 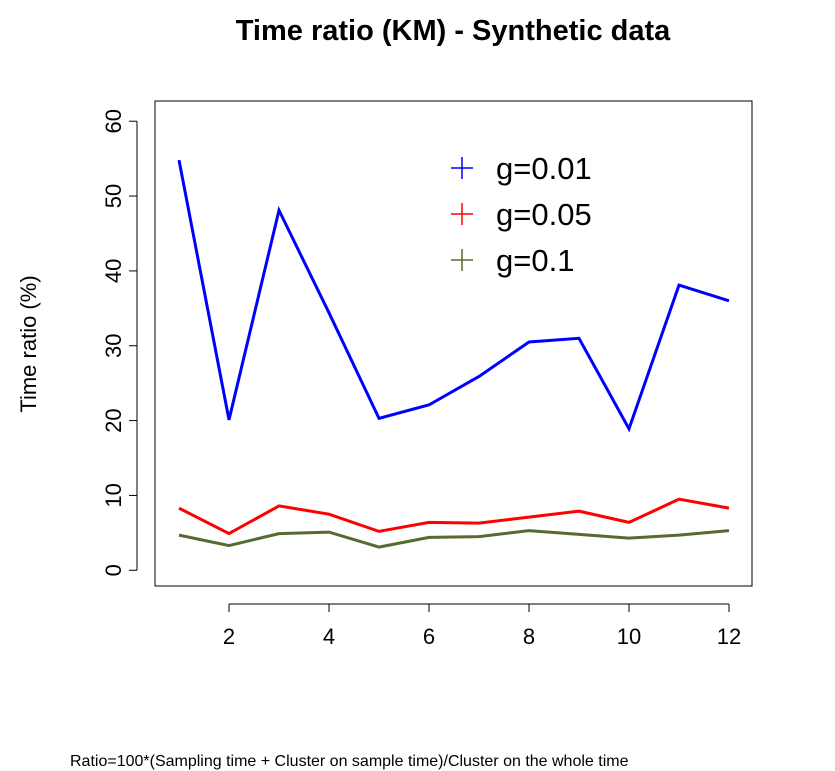 What do you see at coordinates (535, 260) in the screenshot?
I see `legend-label: g=0.1` at bounding box center [535, 260].